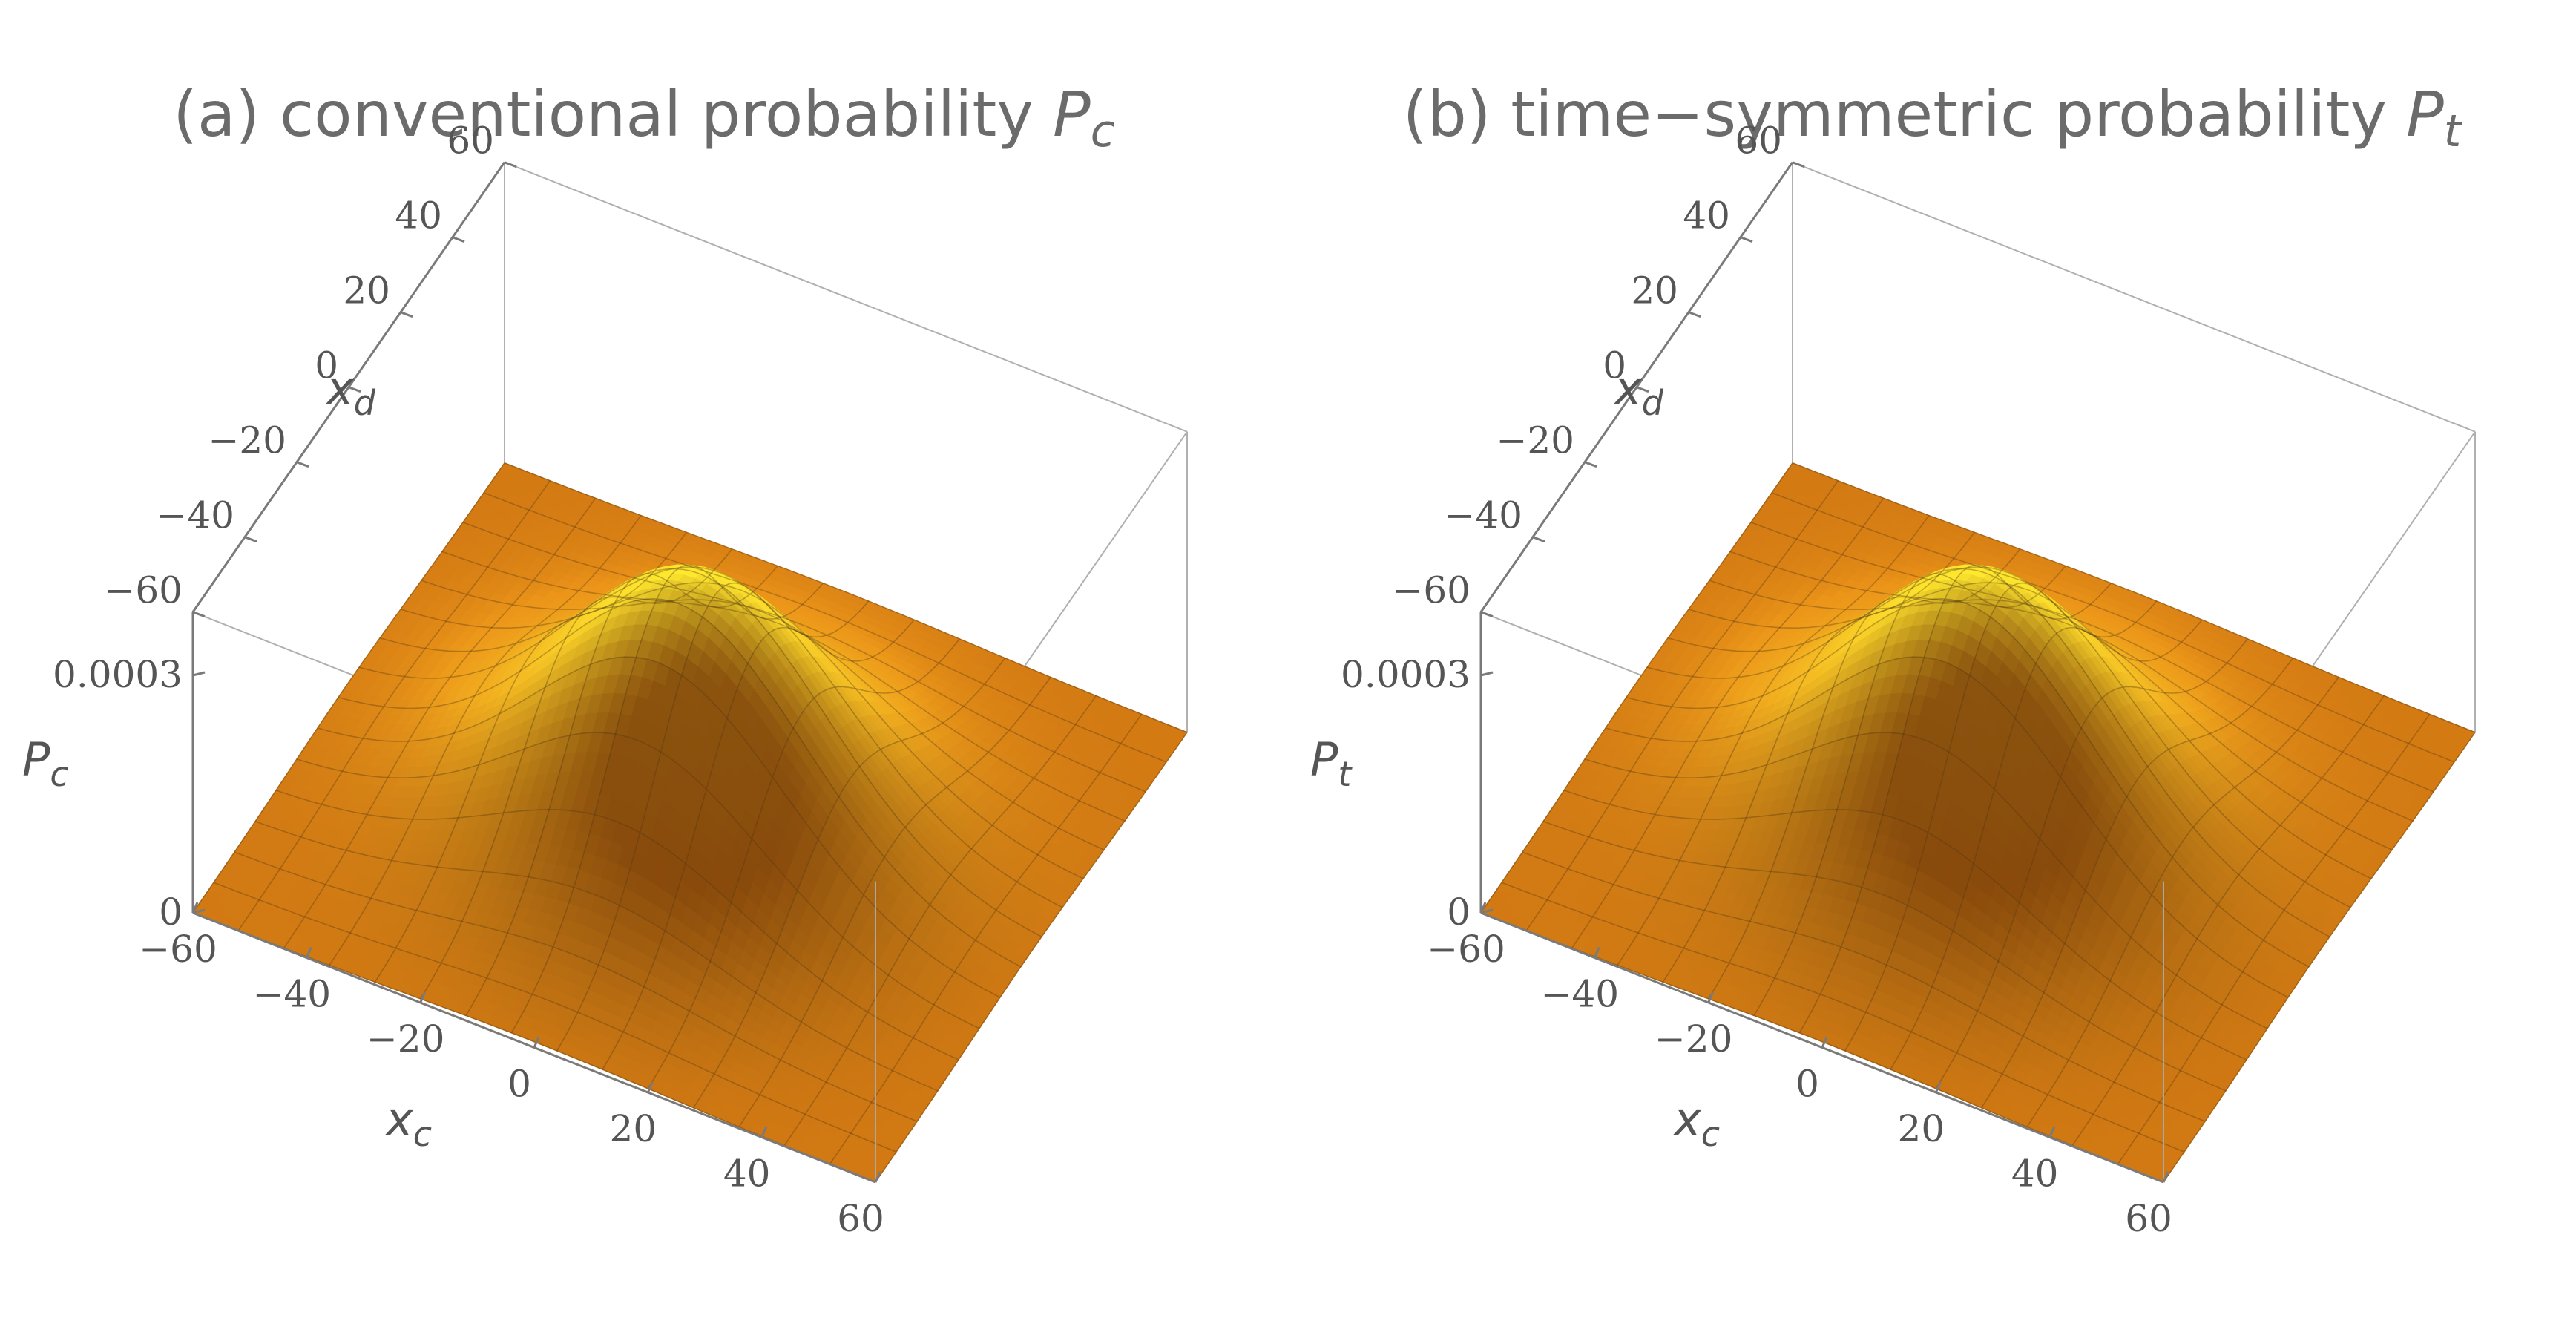 This screenshot has height=1344, width=2576. Describe the element at coordinates (418, 215) in the screenshot. I see `y-tick-label: 40` at that location.